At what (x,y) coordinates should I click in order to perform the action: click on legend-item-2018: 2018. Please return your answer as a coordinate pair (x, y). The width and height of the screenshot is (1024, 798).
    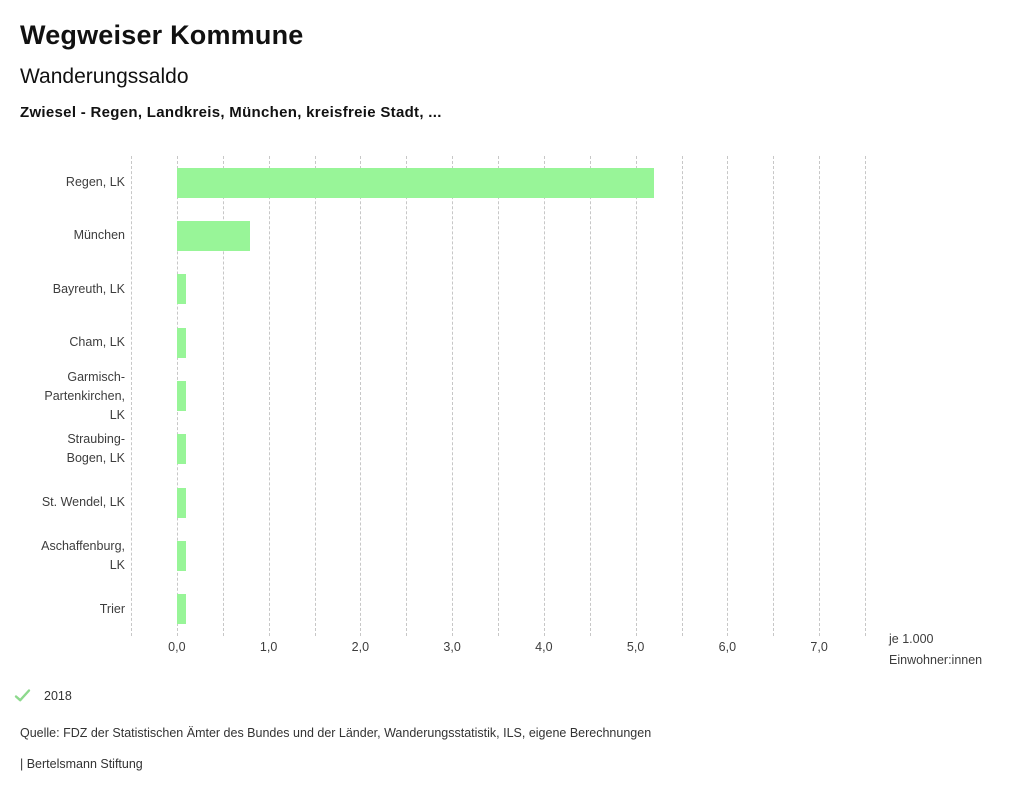
    Looking at the image, I should click on (43, 695).